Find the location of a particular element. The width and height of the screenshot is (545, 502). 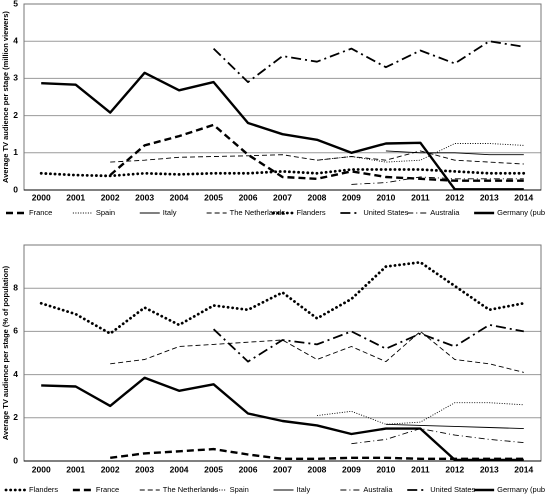

y-tick-label: 8 is located at coordinates (15, 287).